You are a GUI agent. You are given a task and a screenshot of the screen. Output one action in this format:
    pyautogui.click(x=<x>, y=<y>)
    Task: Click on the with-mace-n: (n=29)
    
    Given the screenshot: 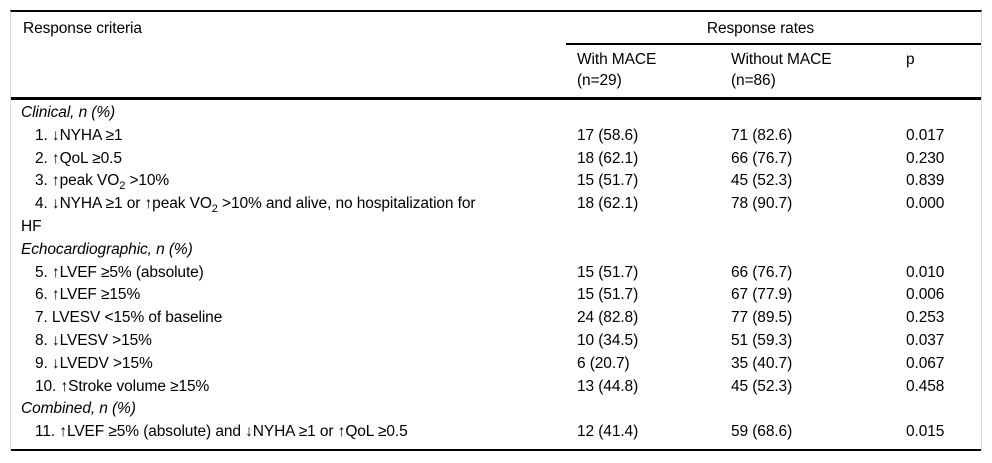 What is the action you would take?
    pyautogui.click(x=599, y=80)
    